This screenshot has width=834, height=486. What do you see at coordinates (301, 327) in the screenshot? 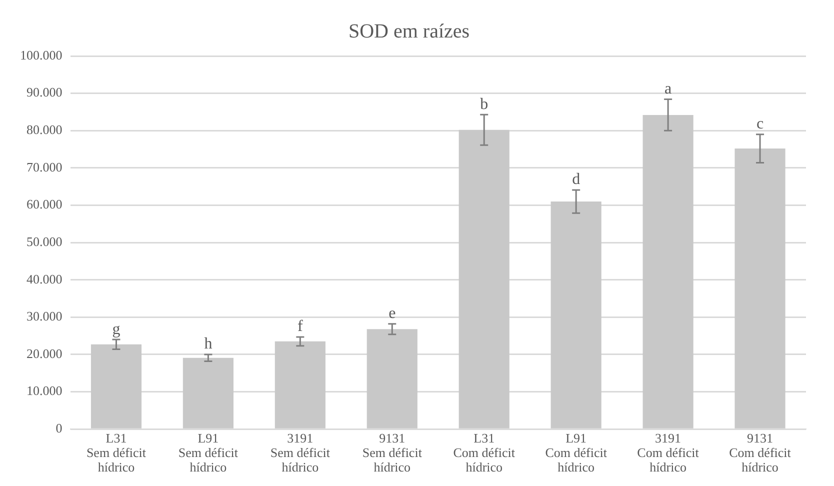
I see `annotation: f` at bounding box center [301, 327].